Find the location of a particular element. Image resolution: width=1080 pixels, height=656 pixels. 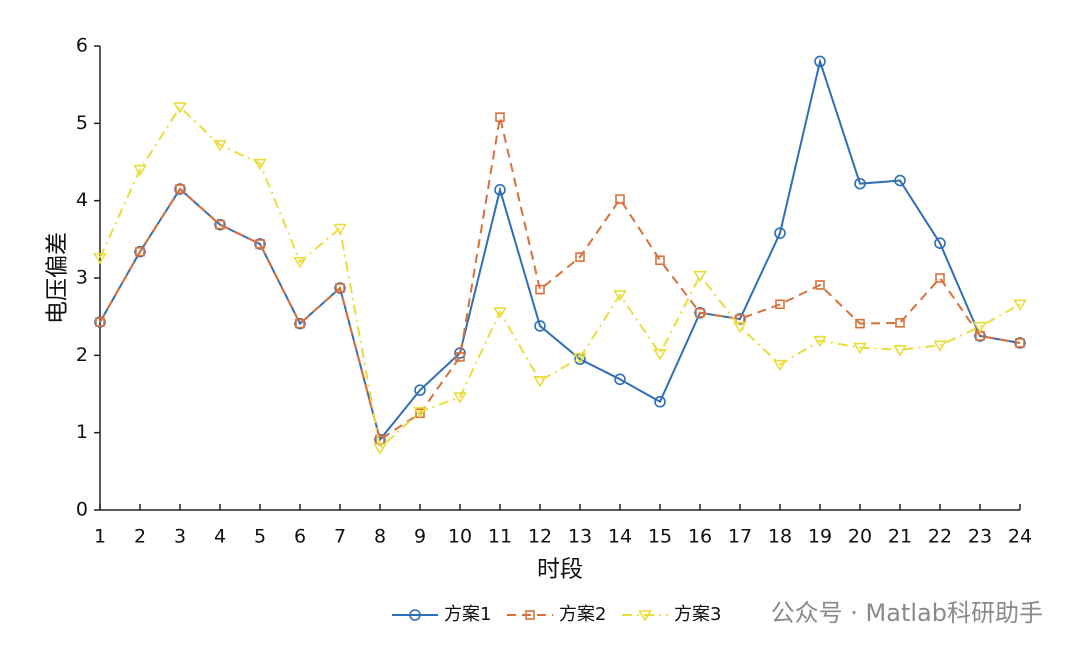

y-tick-label: 6 is located at coordinates (82, 46).